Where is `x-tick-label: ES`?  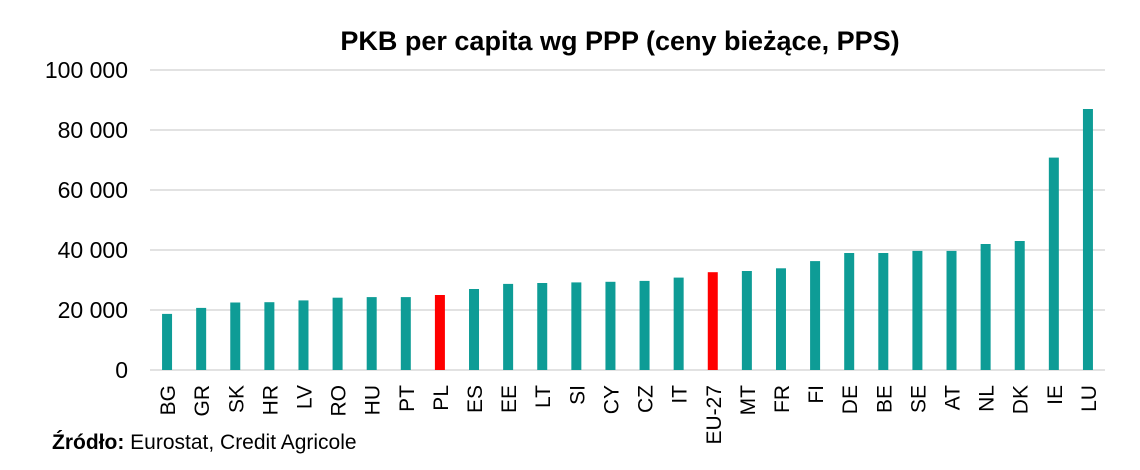 x-tick-label: ES is located at coordinates (475, 399).